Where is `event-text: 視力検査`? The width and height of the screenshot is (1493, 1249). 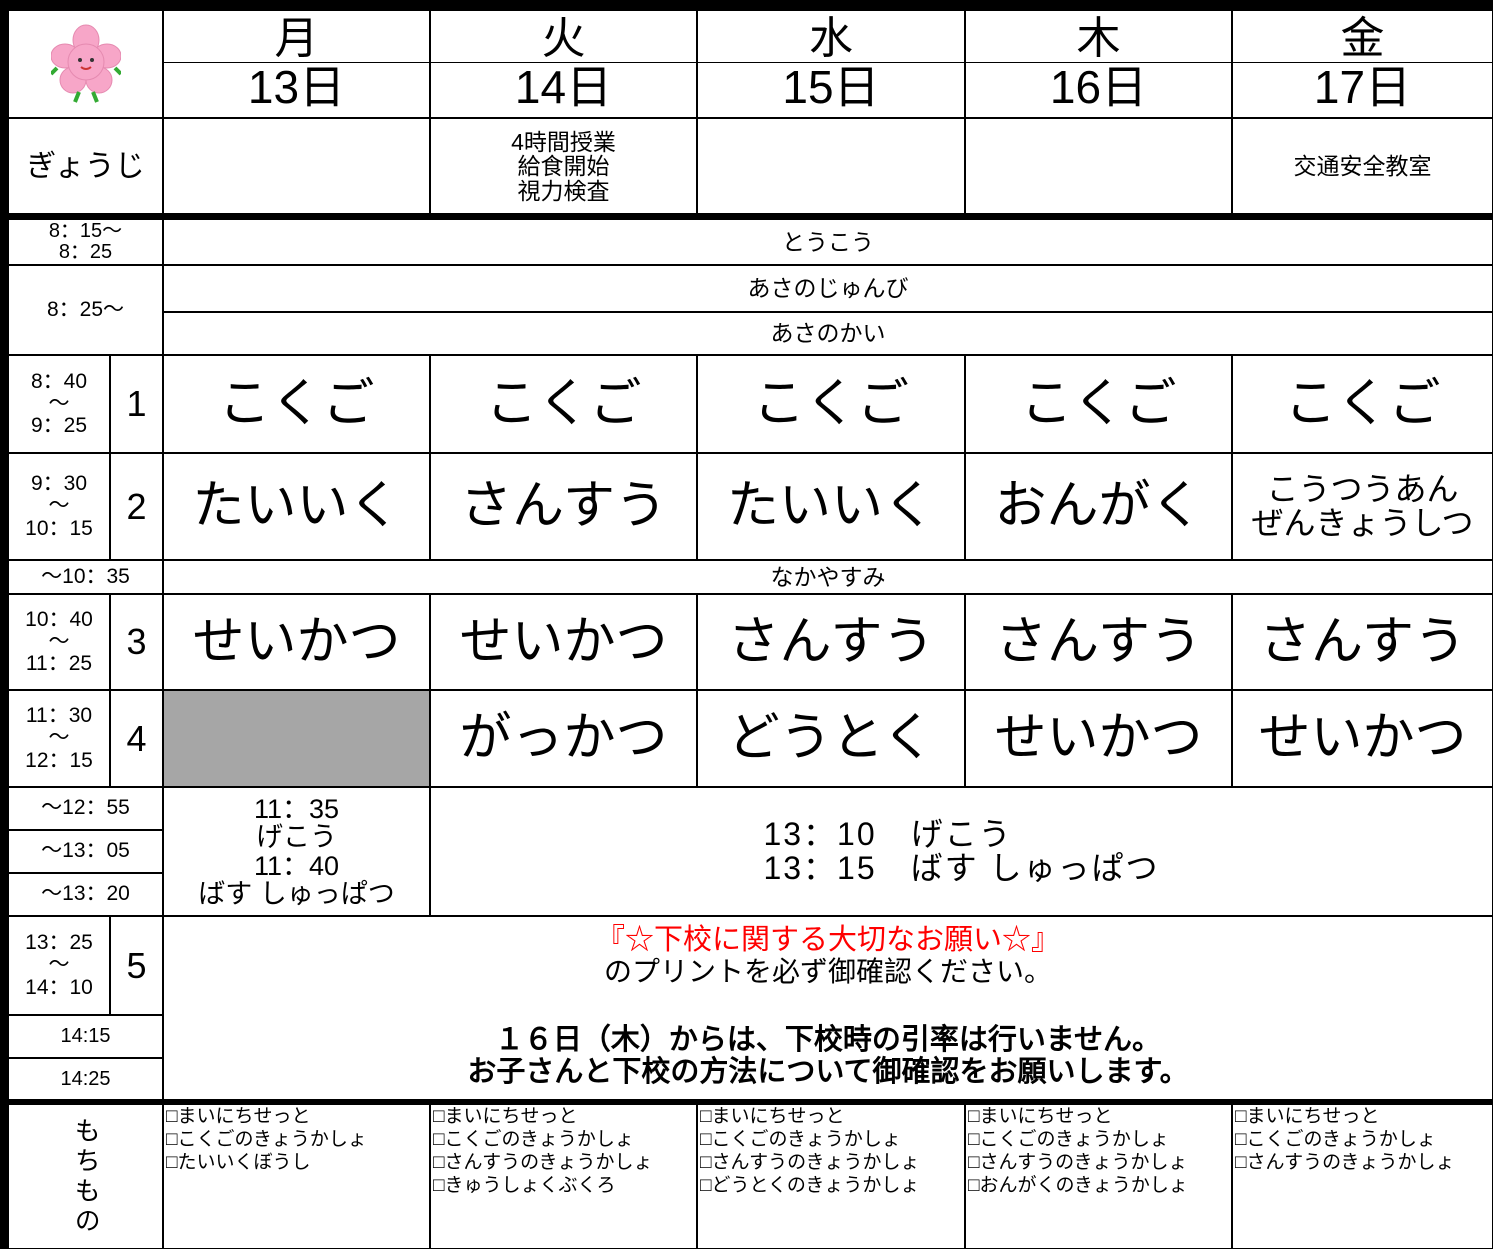
event-text: 視力検査 is located at coordinates (563, 190).